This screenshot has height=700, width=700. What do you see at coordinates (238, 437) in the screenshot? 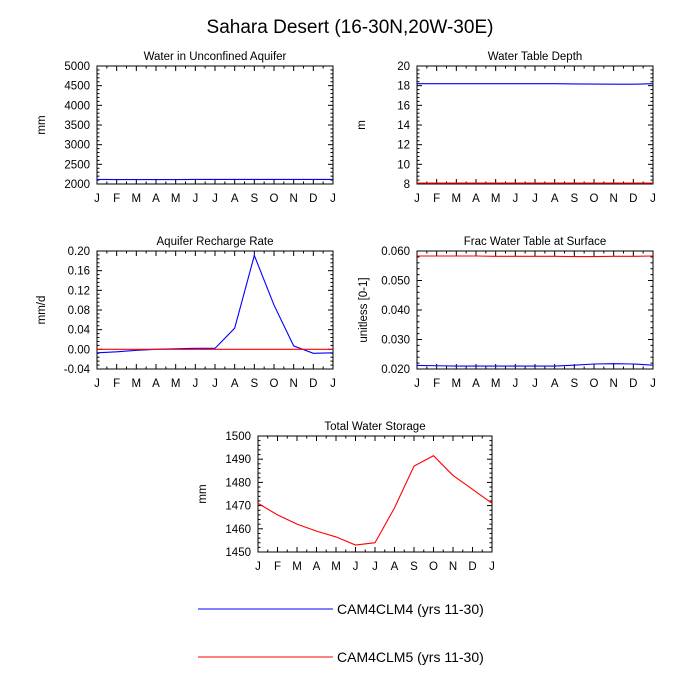
I see `y-tick-label: 1500` at bounding box center [238, 437].